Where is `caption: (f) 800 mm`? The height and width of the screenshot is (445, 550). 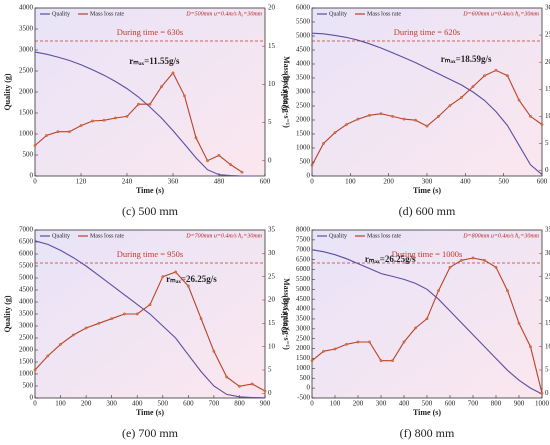 caption: (f) 800 mm is located at coordinates (427, 433).